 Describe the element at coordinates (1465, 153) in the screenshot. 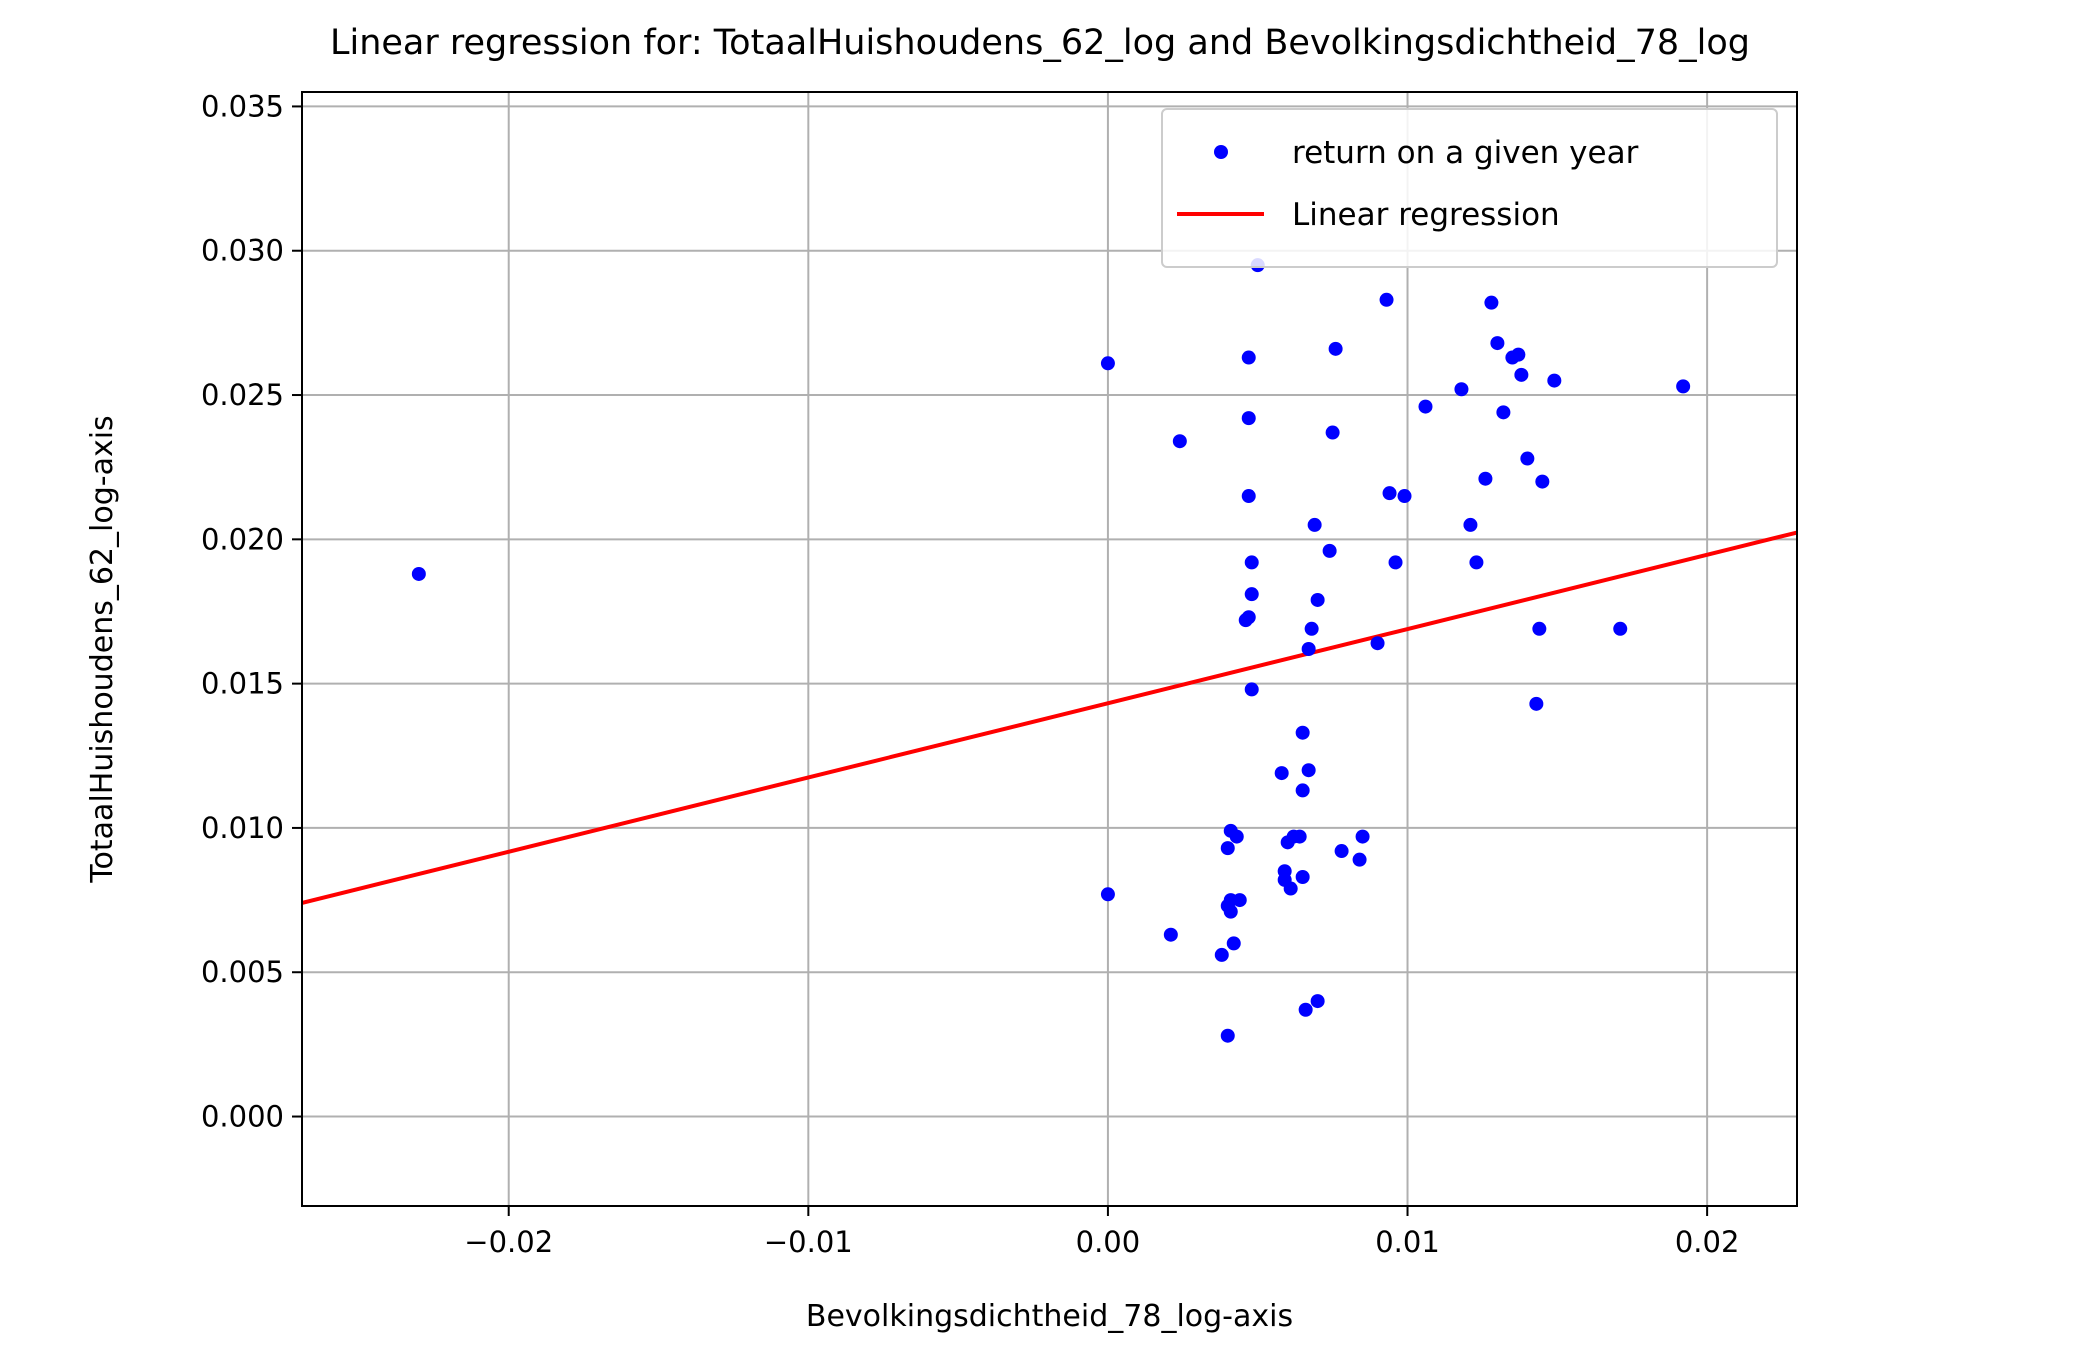

I see `legend-label-scatter: return on a given year` at that location.